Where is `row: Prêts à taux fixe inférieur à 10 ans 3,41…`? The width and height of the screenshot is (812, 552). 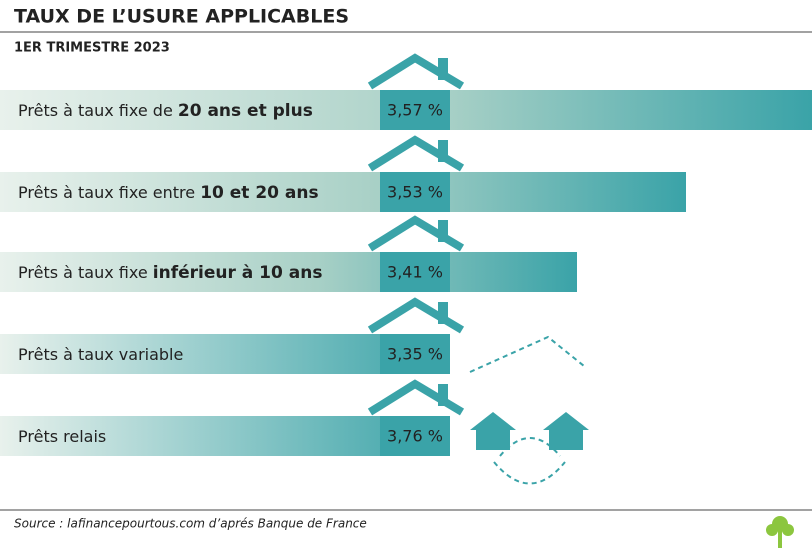 row: Prêts à taux fixe inférieur à 10 ans 3,41… is located at coordinates (288, 253).